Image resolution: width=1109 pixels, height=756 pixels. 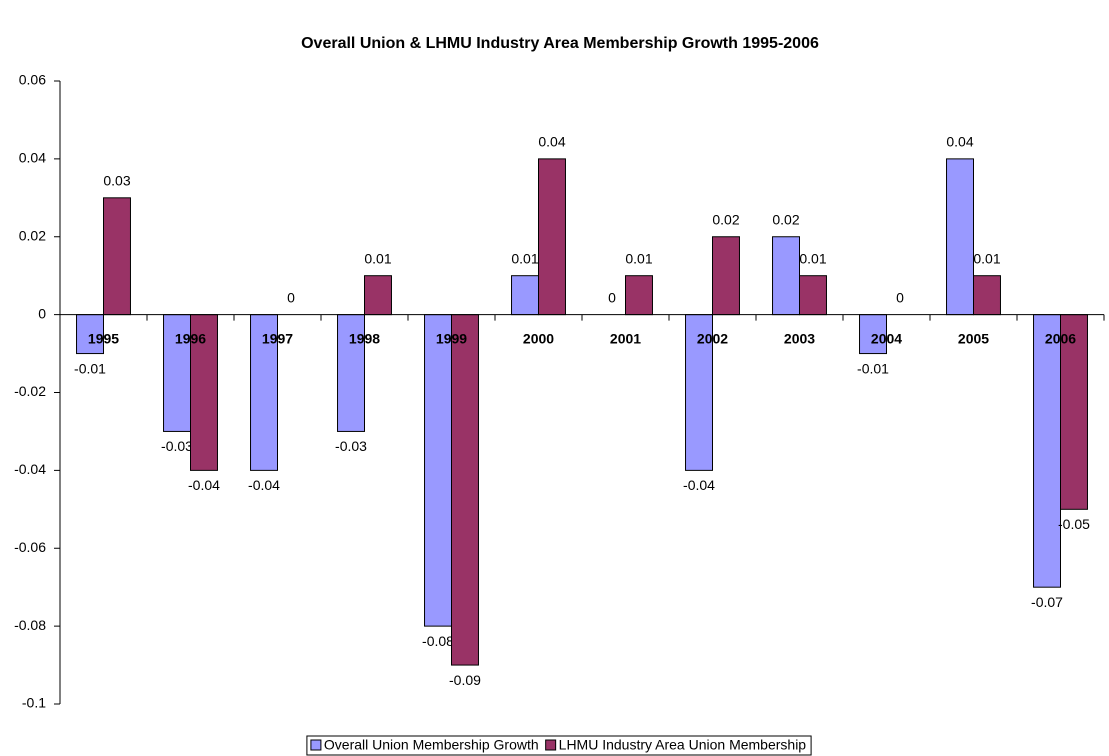 I want to click on x-tick-label: 2004, so click(x=886, y=338).